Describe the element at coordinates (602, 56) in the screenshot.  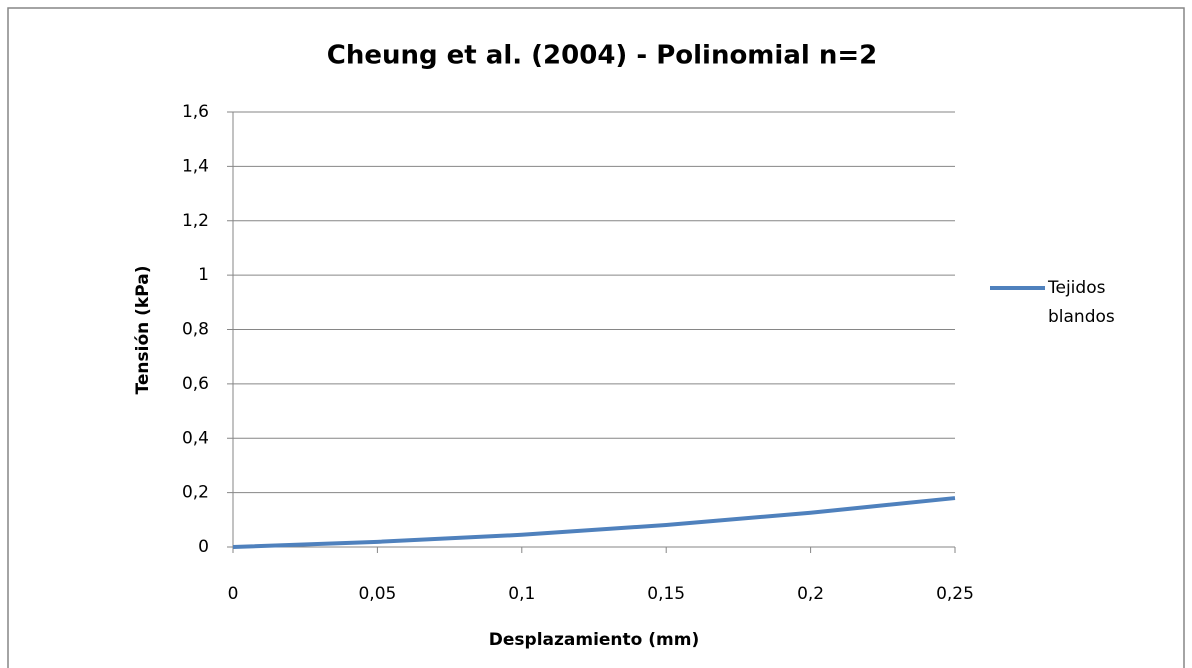
I see `chart-title: Cheung et al. (2004) - Polinomial n=2` at that location.